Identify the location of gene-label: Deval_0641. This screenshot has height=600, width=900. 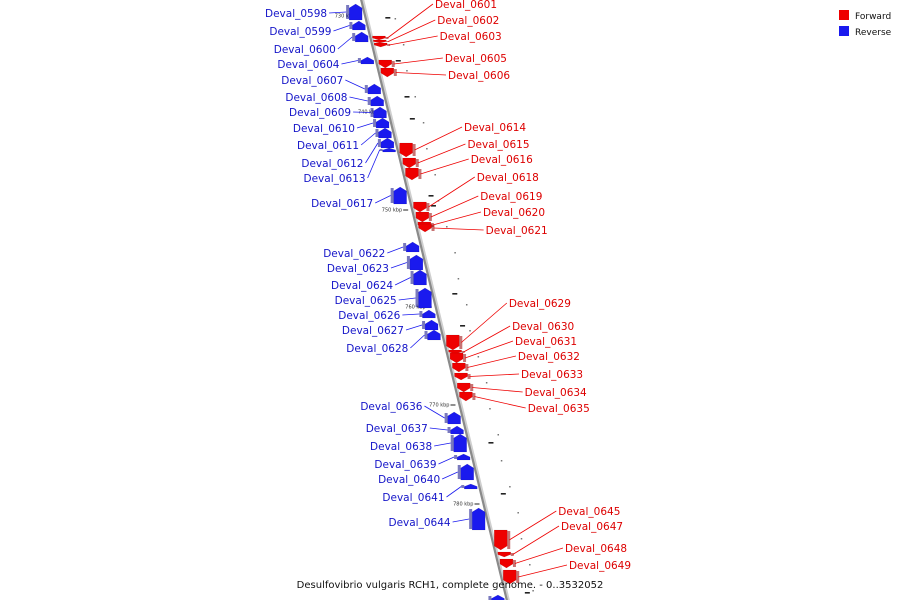
(413, 498).